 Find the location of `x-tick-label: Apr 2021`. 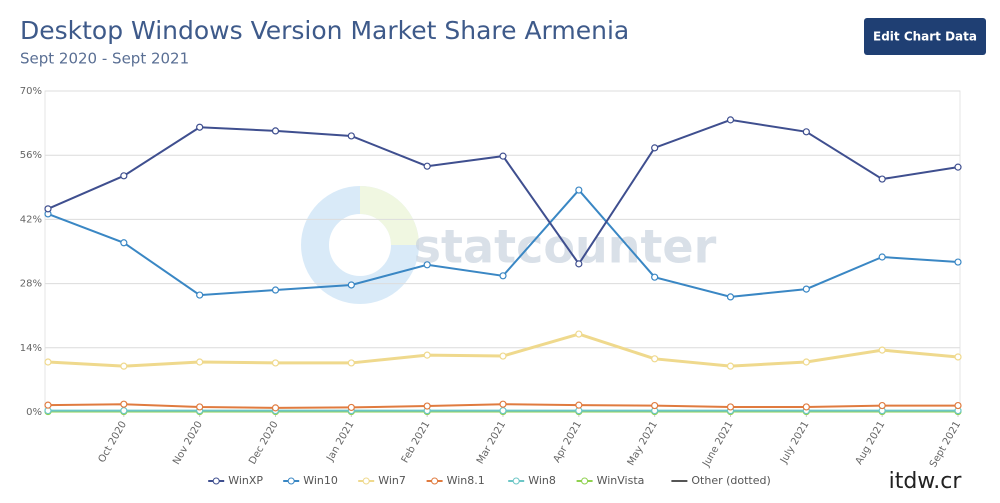

x-tick-label: Apr 2021 is located at coordinates (568, 442).